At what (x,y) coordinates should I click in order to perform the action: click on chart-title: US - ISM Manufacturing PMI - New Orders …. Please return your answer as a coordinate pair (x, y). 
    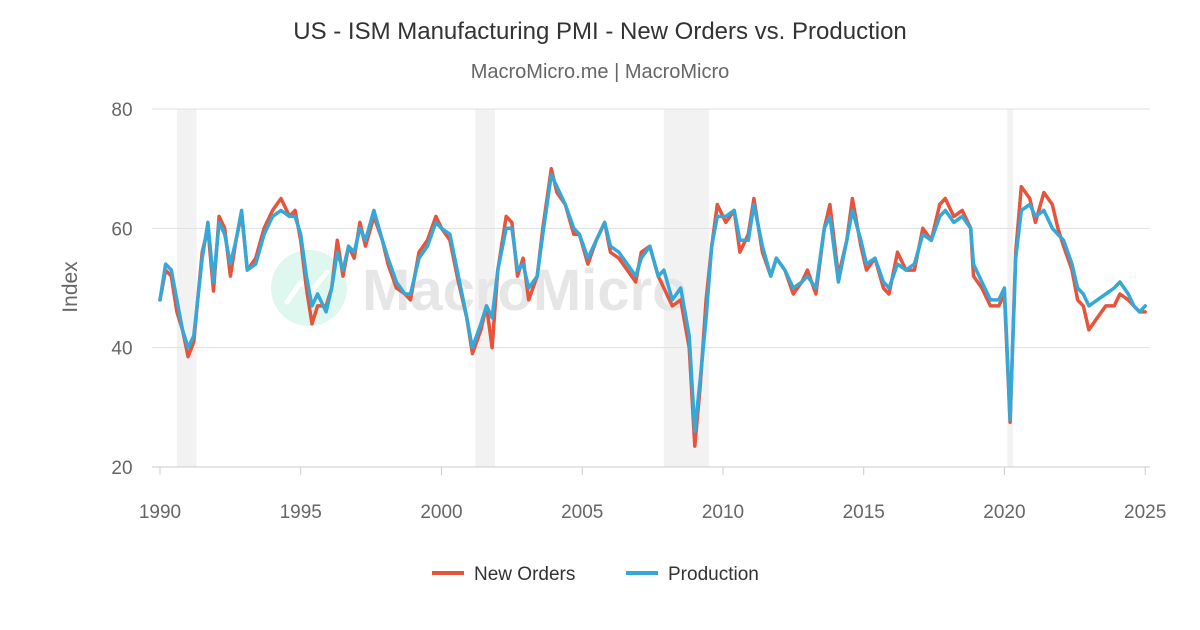
    Looking at the image, I should click on (600, 31).